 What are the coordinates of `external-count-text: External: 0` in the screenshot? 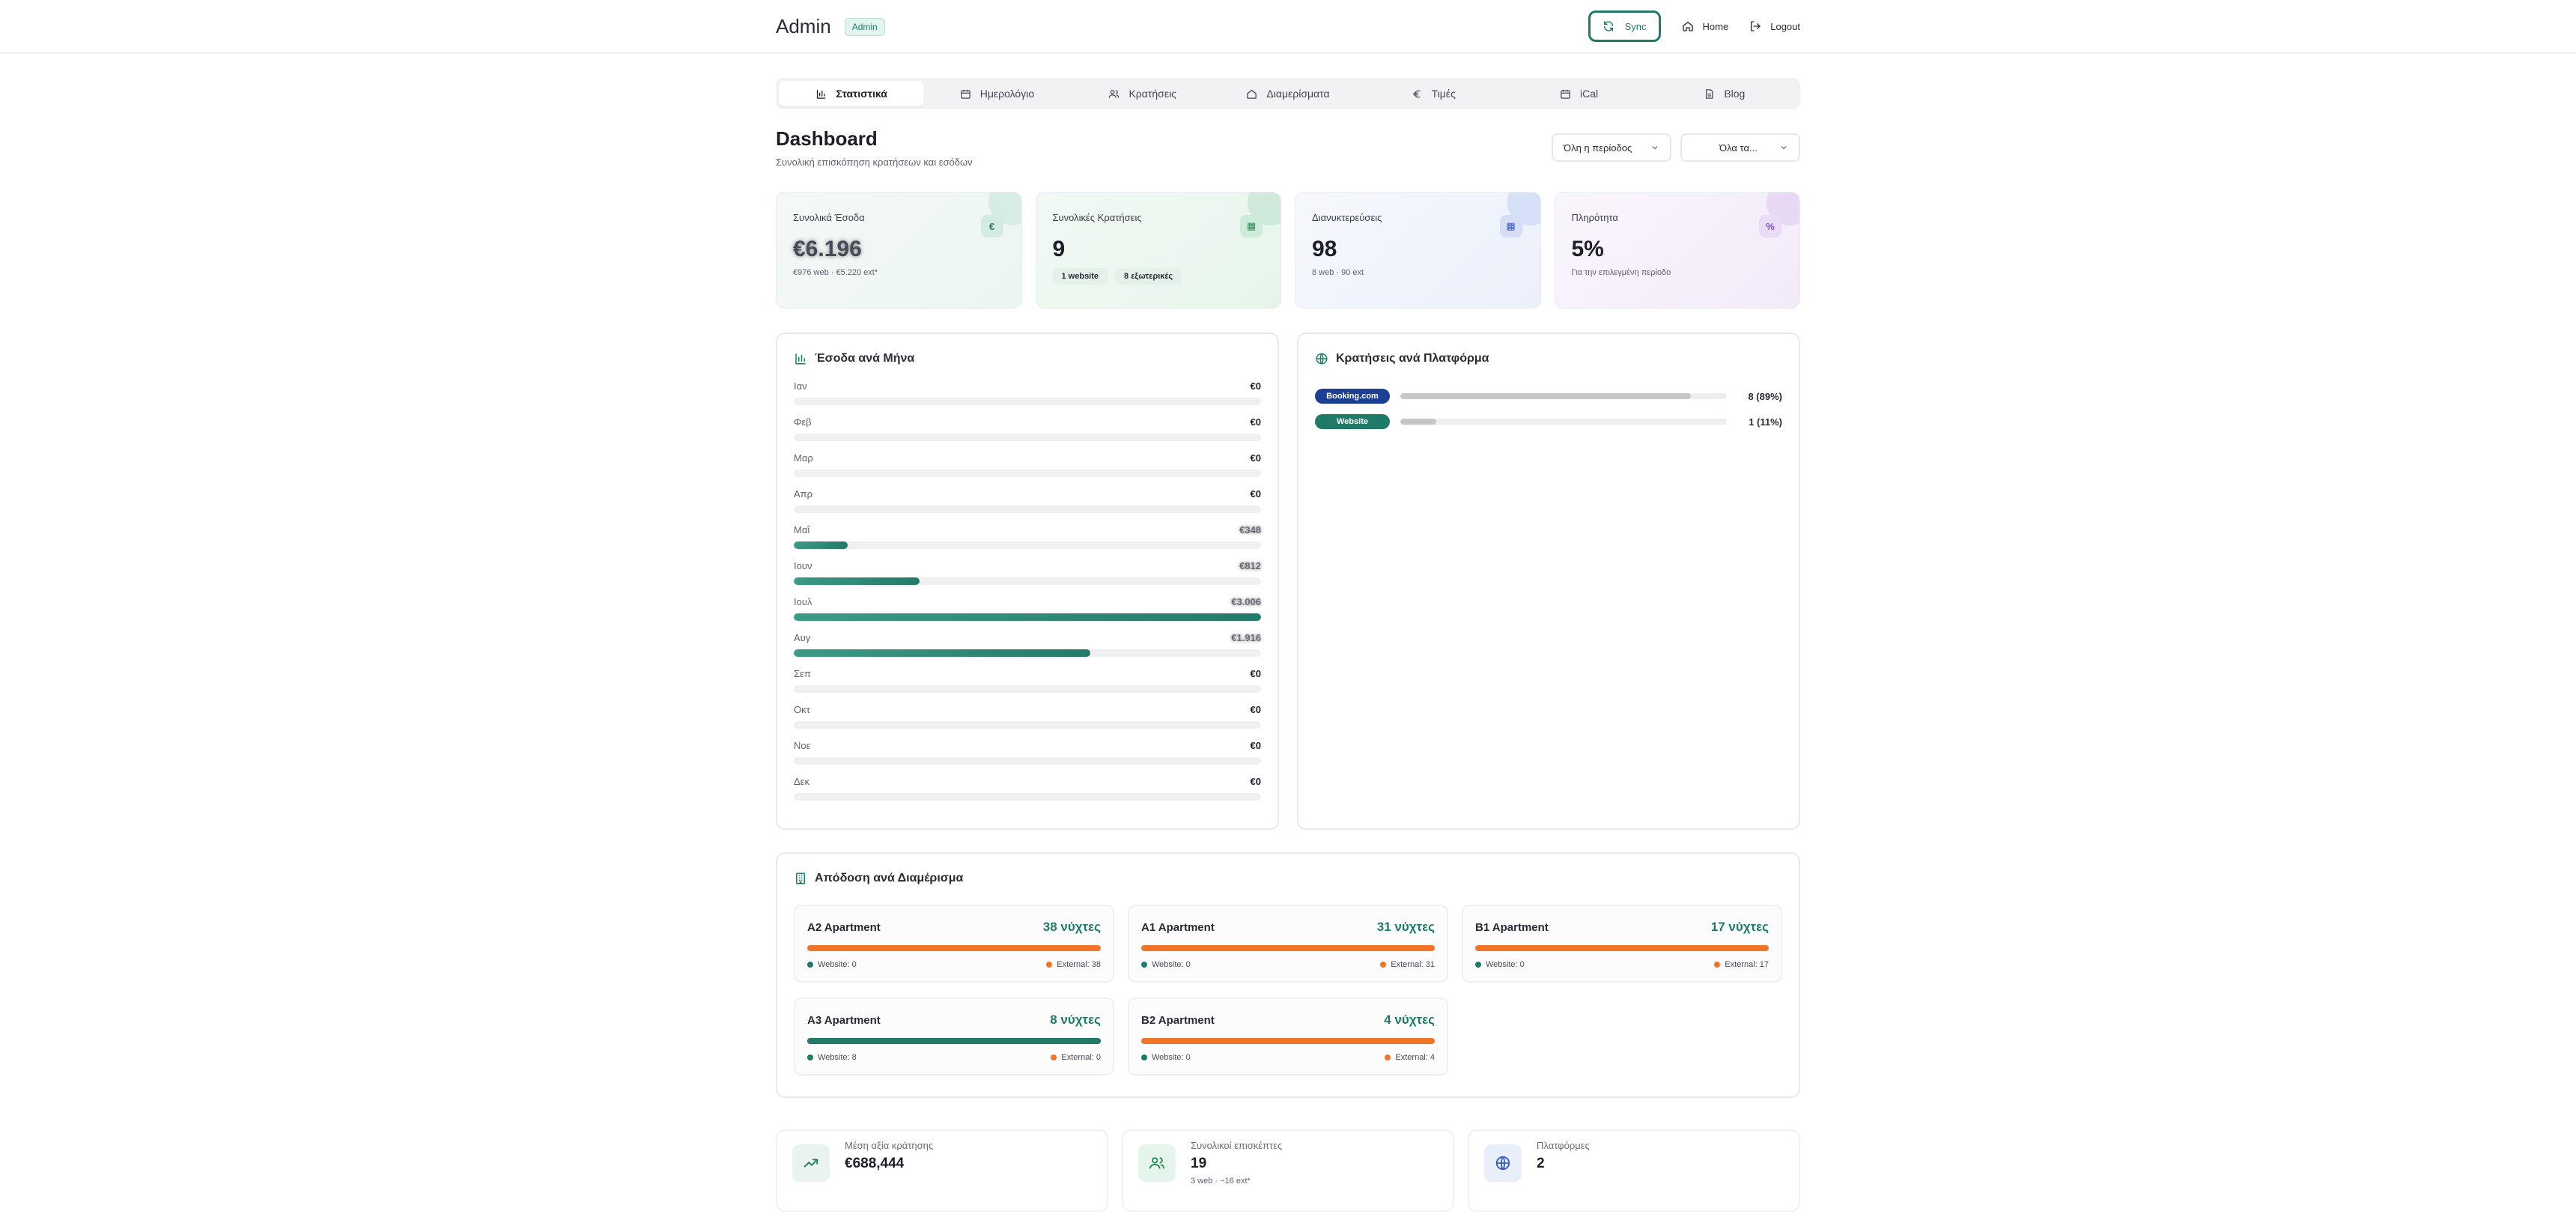 It's located at (1081, 1057).